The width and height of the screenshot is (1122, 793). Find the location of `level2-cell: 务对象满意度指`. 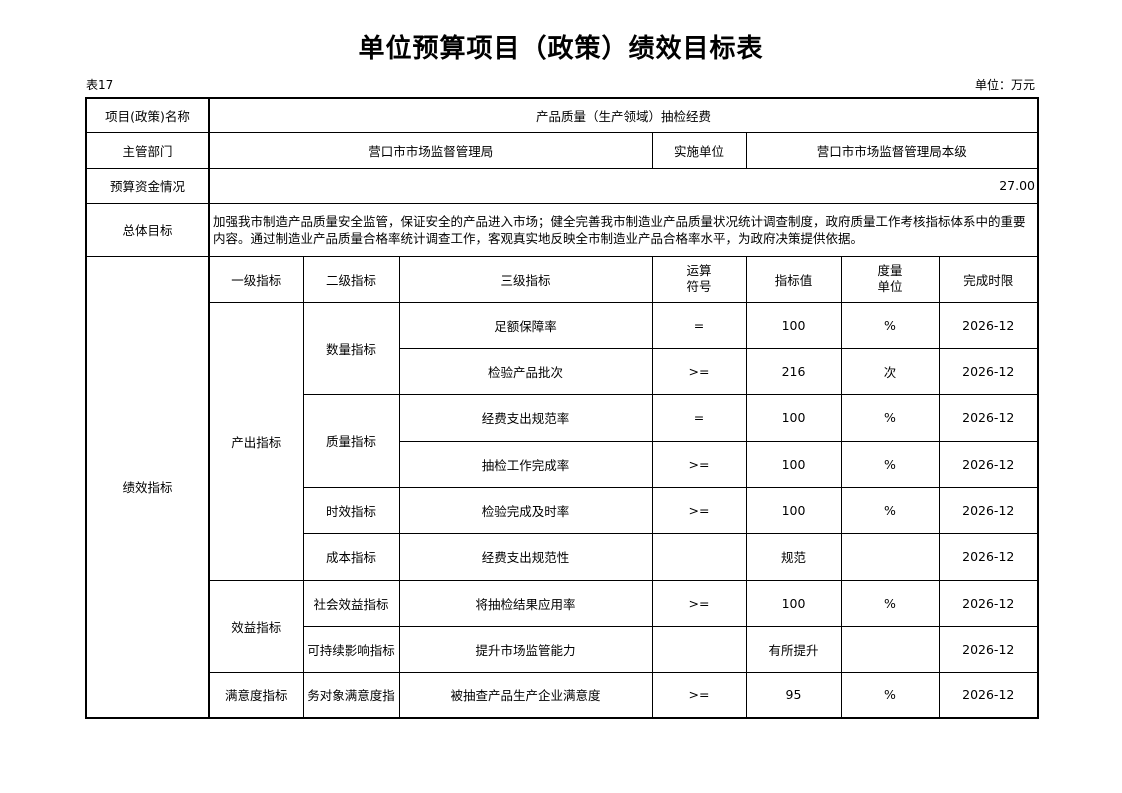

level2-cell: 务对象满意度指 is located at coordinates (351, 695).